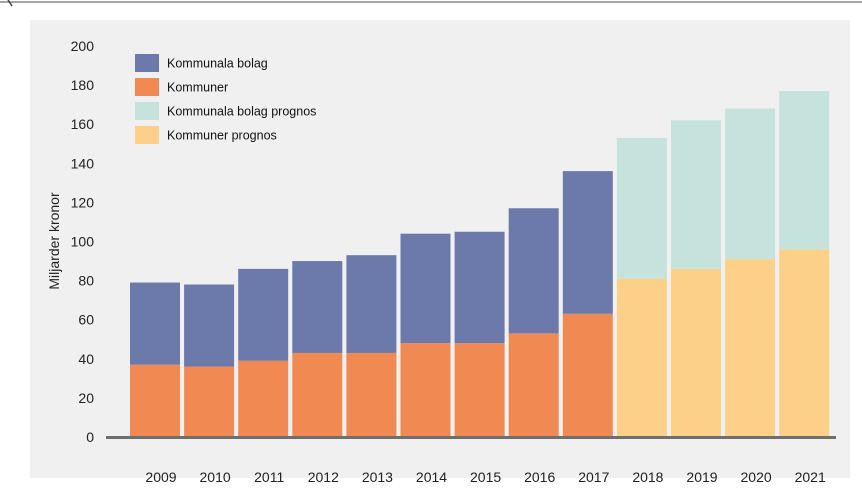 The width and height of the screenshot is (862, 495). What do you see at coordinates (241, 112) in the screenshot?
I see `legend-label-kommunala-bolag-prognos: Kommunala bolag prognos` at bounding box center [241, 112].